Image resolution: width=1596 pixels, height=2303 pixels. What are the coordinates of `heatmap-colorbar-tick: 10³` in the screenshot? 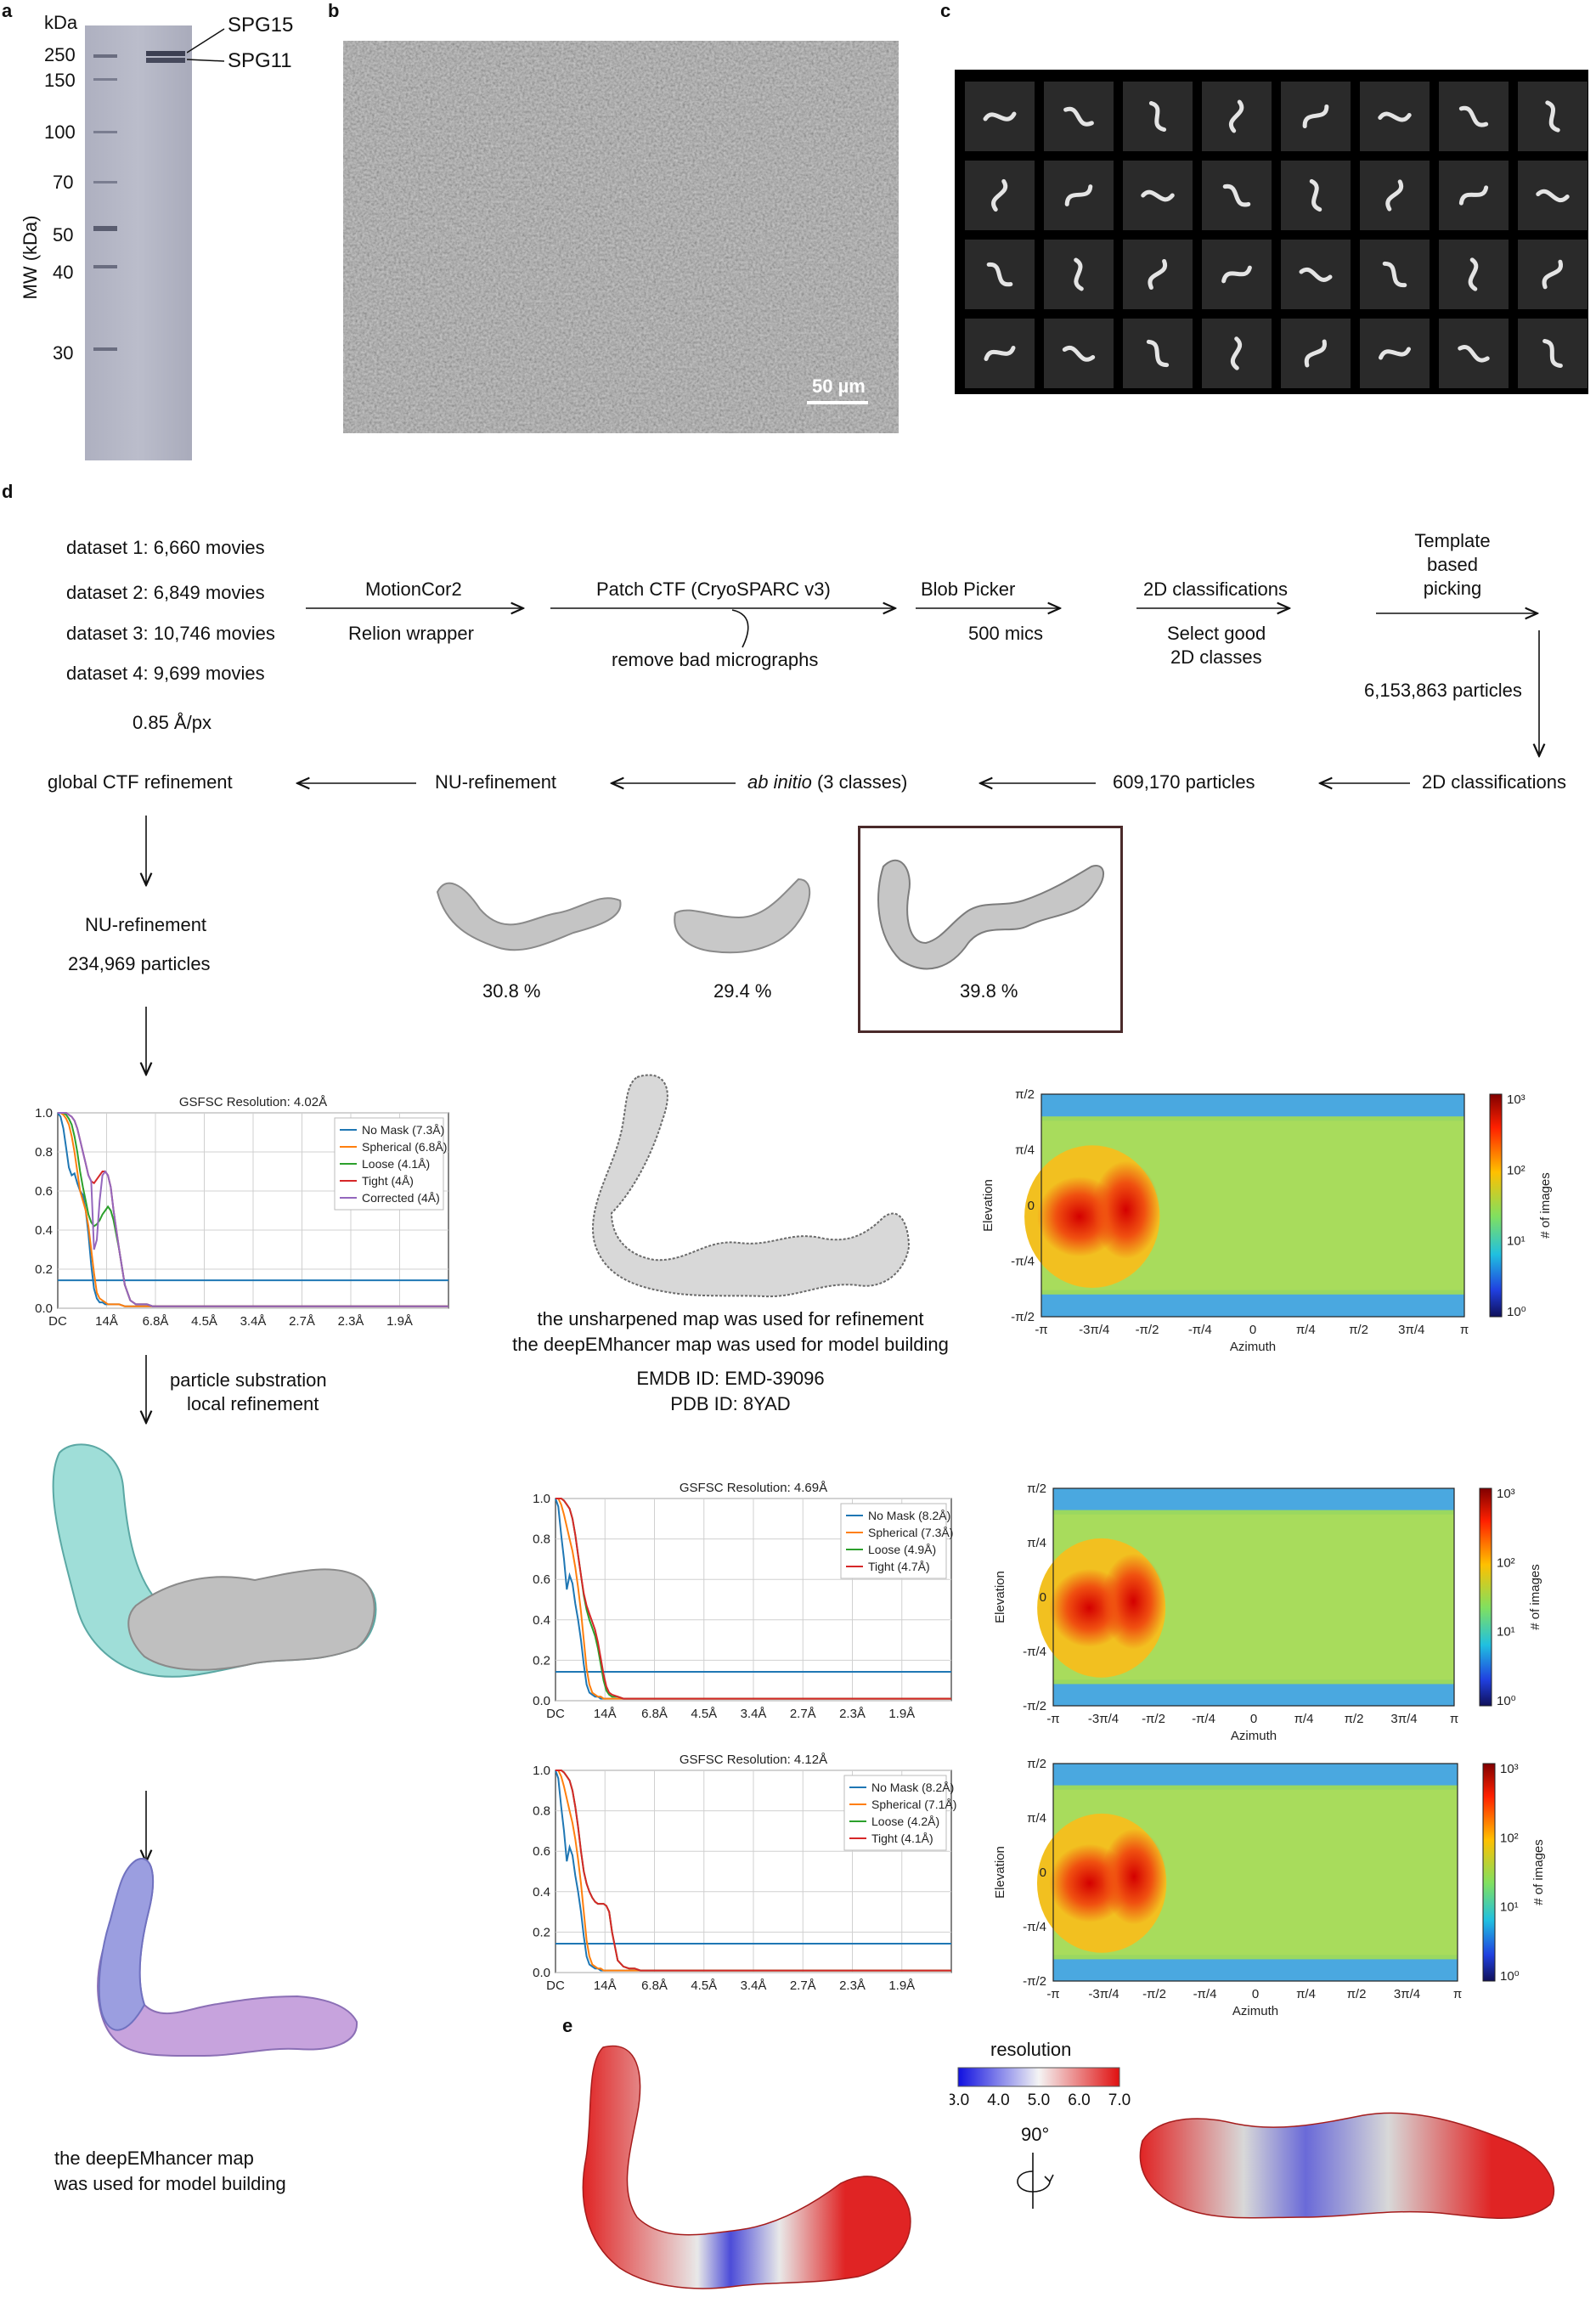 It's located at (1506, 1494).